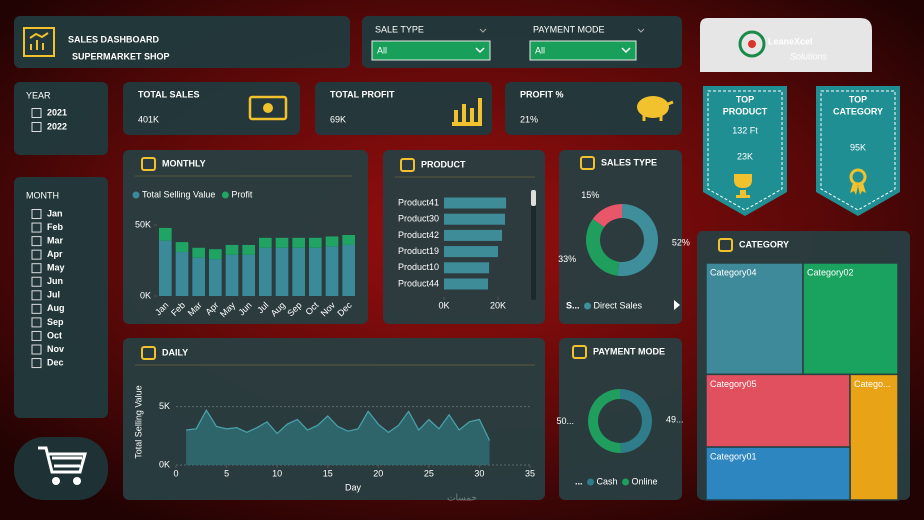 This screenshot has width=924, height=520. What do you see at coordinates (61, 468) in the screenshot?
I see `cart-button` at bounding box center [61, 468].